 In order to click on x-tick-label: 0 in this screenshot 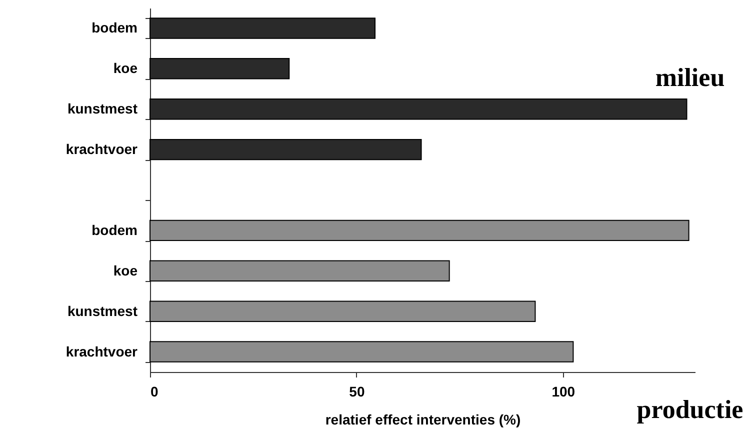, I will do `click(154, 392)`.